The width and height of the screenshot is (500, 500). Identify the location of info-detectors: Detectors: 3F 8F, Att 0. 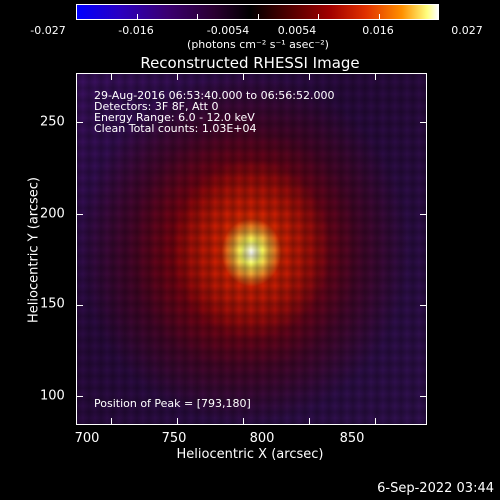
(156, 106).